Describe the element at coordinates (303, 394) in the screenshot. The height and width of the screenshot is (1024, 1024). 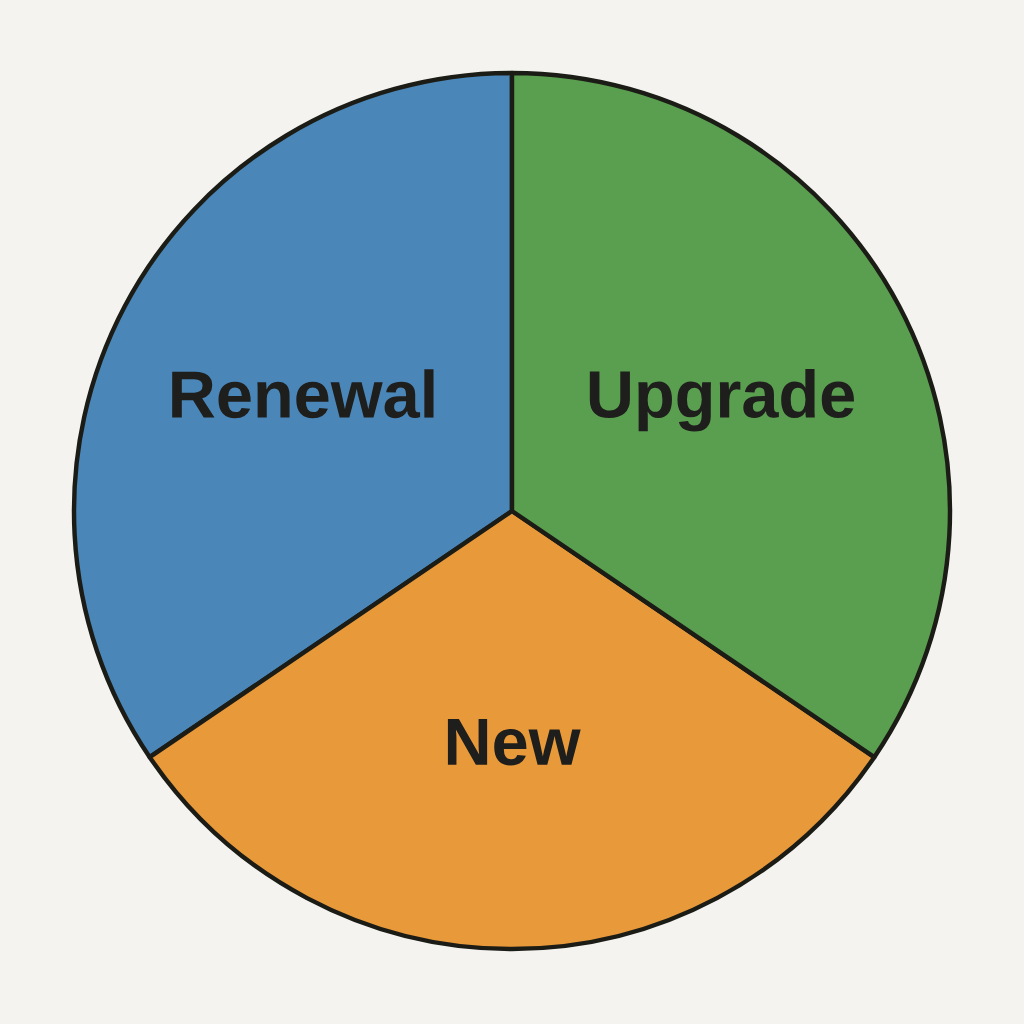
I see `slice-label: Renewal` at that location.